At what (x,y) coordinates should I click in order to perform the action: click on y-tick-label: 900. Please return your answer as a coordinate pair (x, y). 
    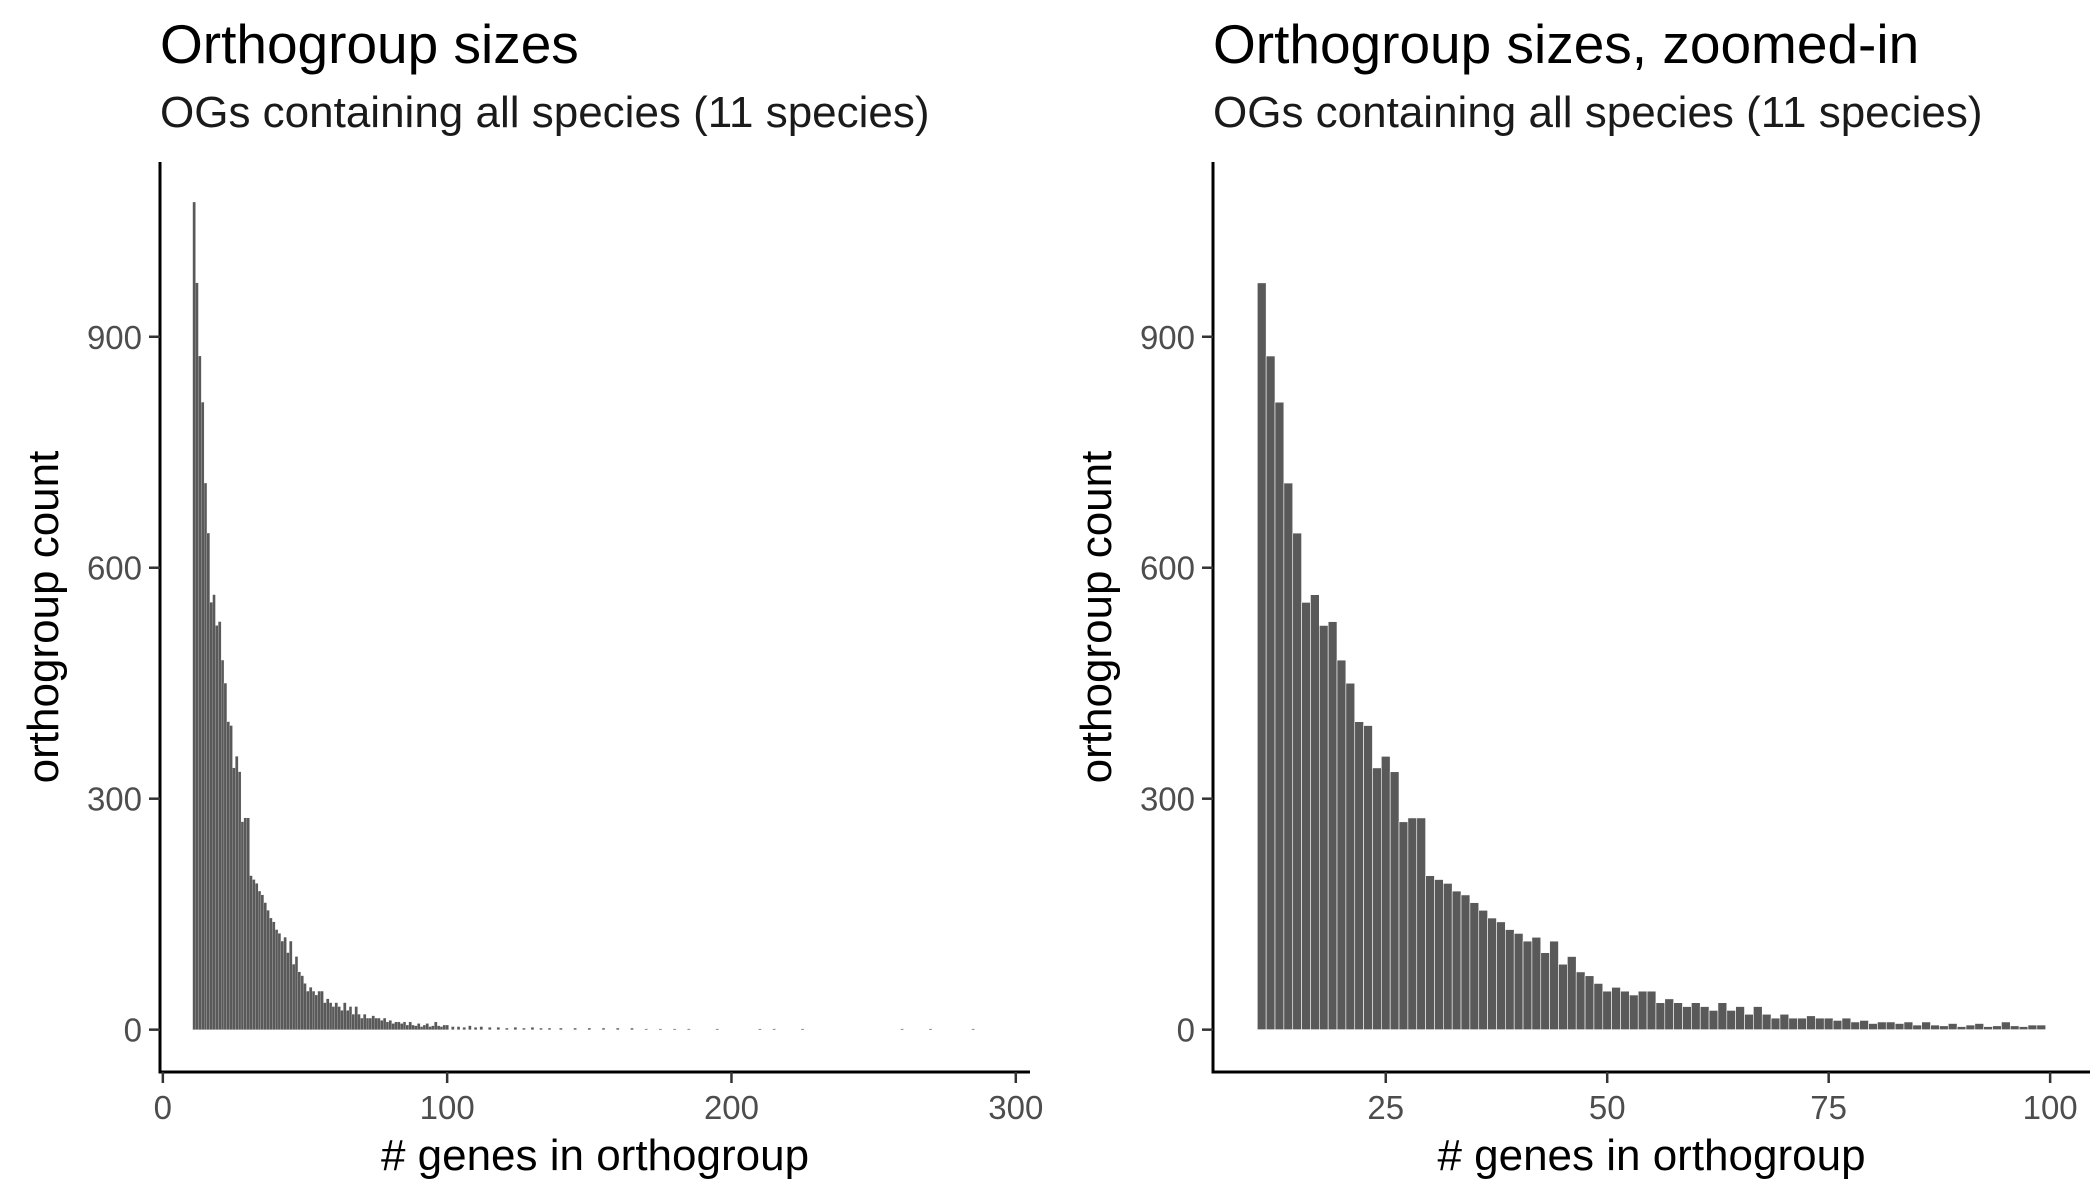
    Looking at the image, I should click on (114, 337).